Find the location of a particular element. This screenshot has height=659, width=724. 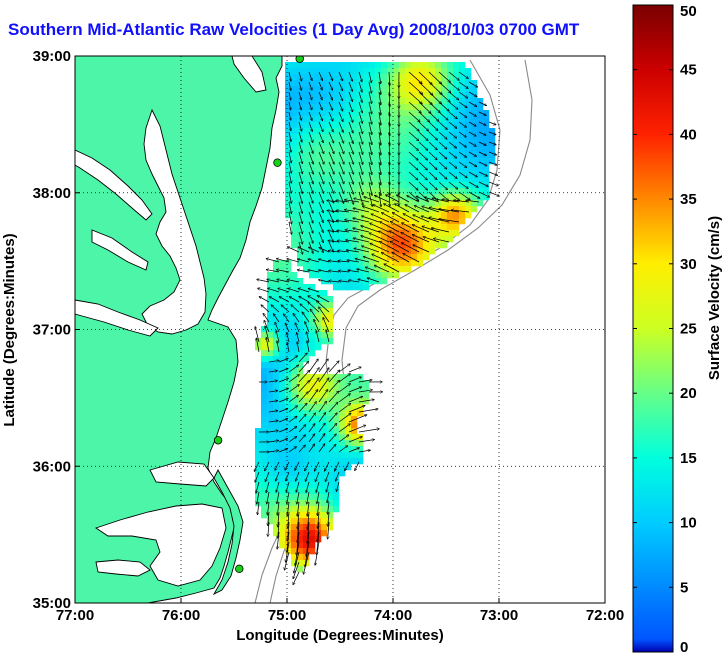

y-tick-label: 39:00 is located at coordinates (52, 56).